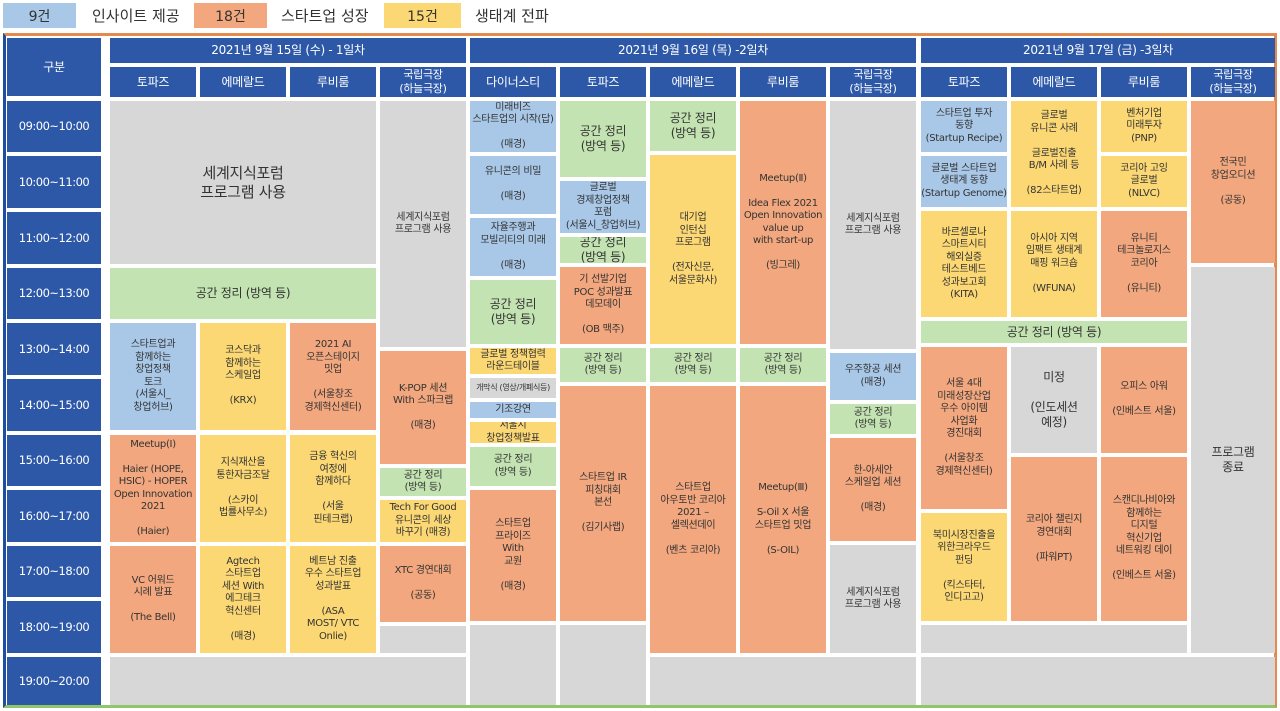 The height and width of the screenshot is (711, 1280). Describe the element at coordinates (603, 365) in the screenshot. I see `d2-topaz-cleaning-3: 공간 정리 (방역 등)` at that location.